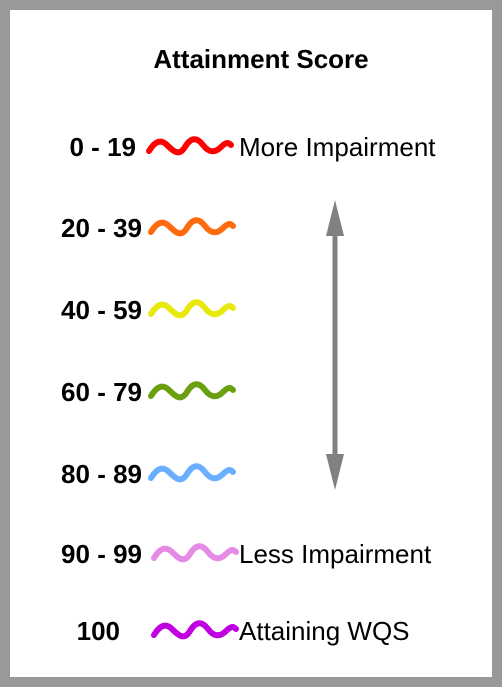 Image resolution: width=502 pixels, height=687 pixels. What do you see at coordinates (101, 554) in the screenshot?
I see `range-label: 90 - 99` at bounding box center [101, 554].